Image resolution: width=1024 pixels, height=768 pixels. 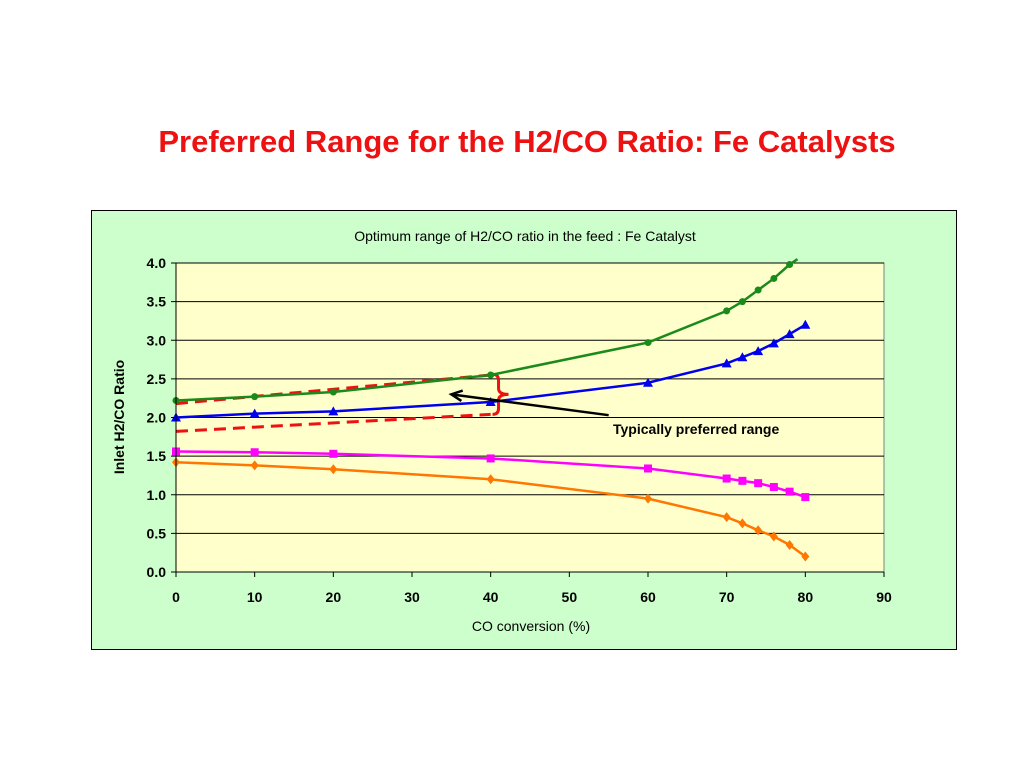 I want to click on x-tick-label: 30, so click(x=412, y=597).